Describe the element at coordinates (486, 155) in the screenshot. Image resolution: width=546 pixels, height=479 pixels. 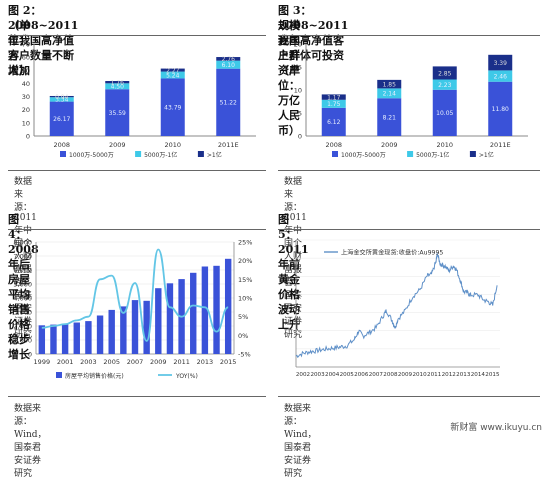
I see `fig3-legend-label: >1亿` at that location.